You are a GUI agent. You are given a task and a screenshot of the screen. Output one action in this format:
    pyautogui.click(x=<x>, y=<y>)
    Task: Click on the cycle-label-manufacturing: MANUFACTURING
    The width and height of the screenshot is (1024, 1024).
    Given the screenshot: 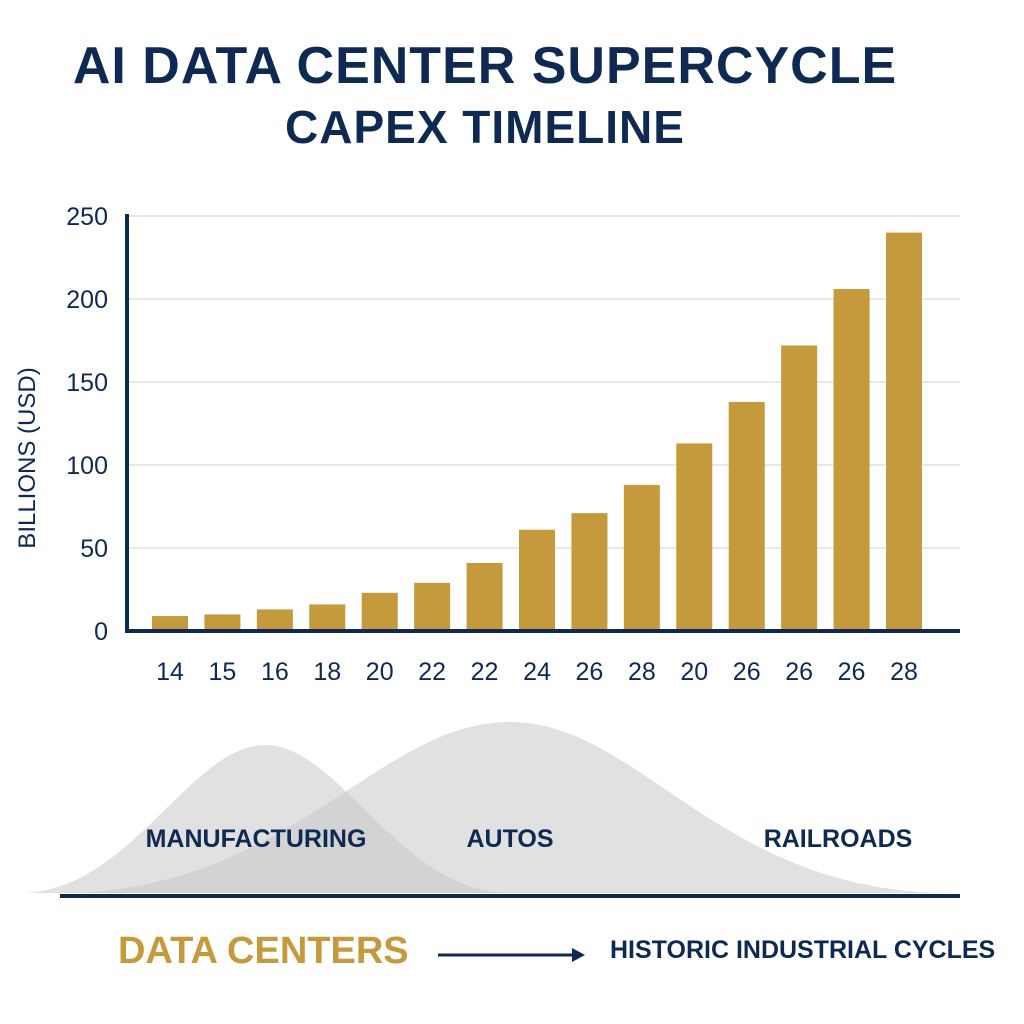 What is the action you would take?
    pyautogui.click(x=256, y=839)
    